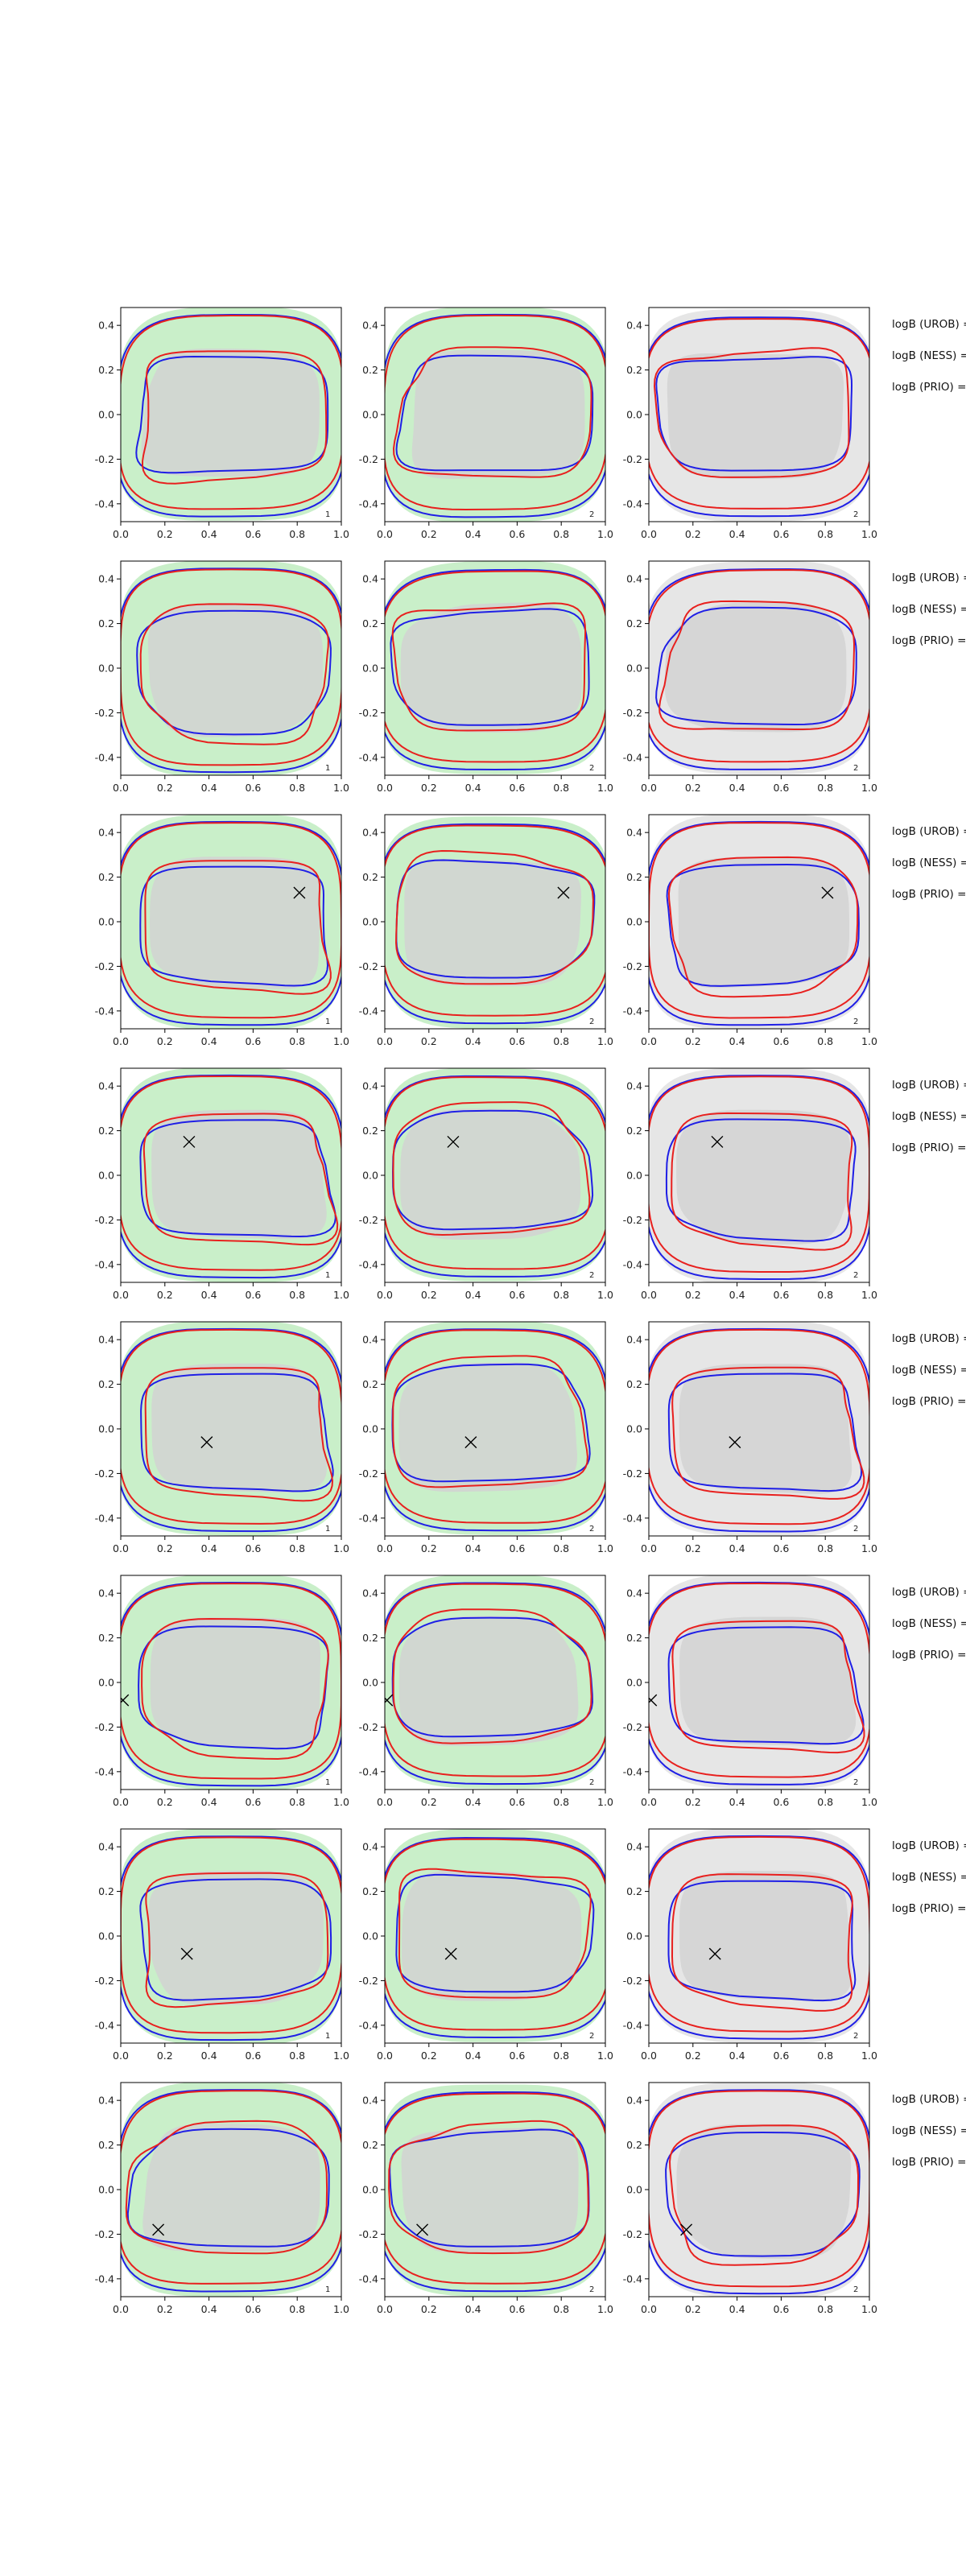 The height and width of the screenshot is (2576, 966). Describe the element at coordinates (234, 672) in the screenshot. I see `blue-inner-contour` at that location.